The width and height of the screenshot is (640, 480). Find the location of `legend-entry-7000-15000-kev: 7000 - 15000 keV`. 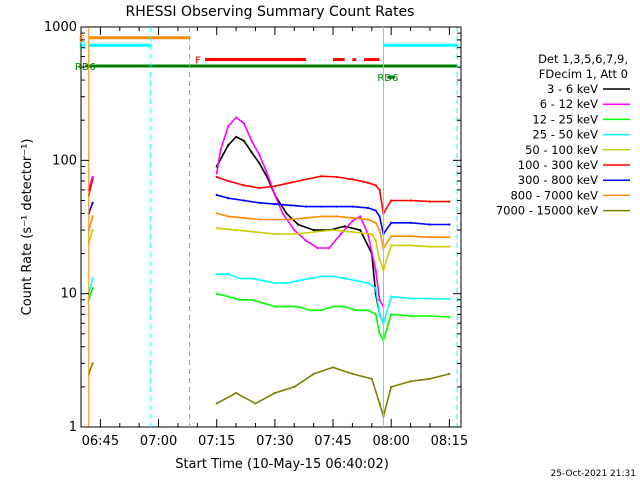

legend-entry-7000-15000-kev: 7000 - 15000 keV is located at coordinates (547, 211).